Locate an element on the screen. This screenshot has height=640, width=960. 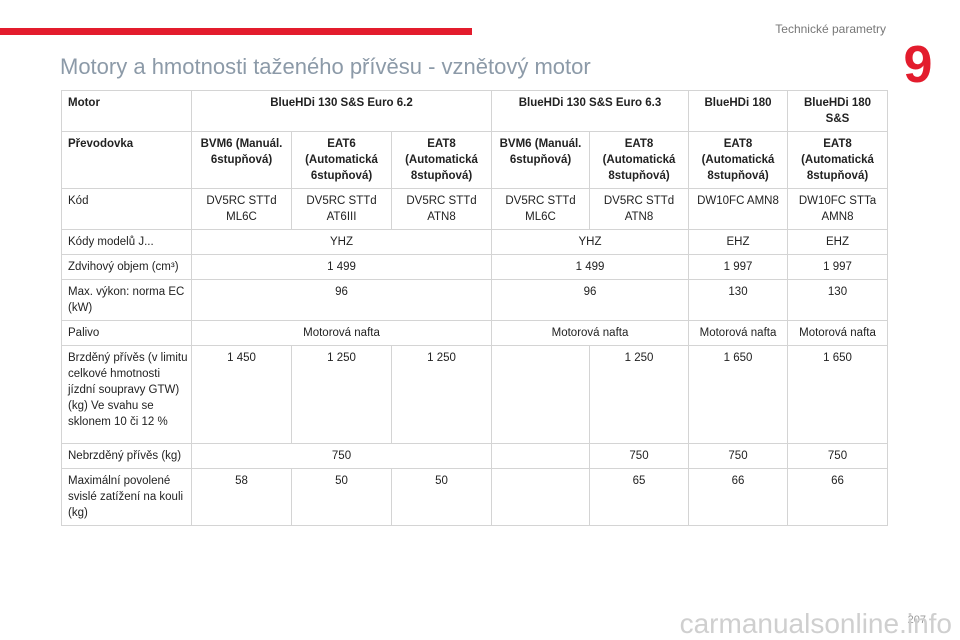
row-label: Motor is located at coordinates (126, 111).